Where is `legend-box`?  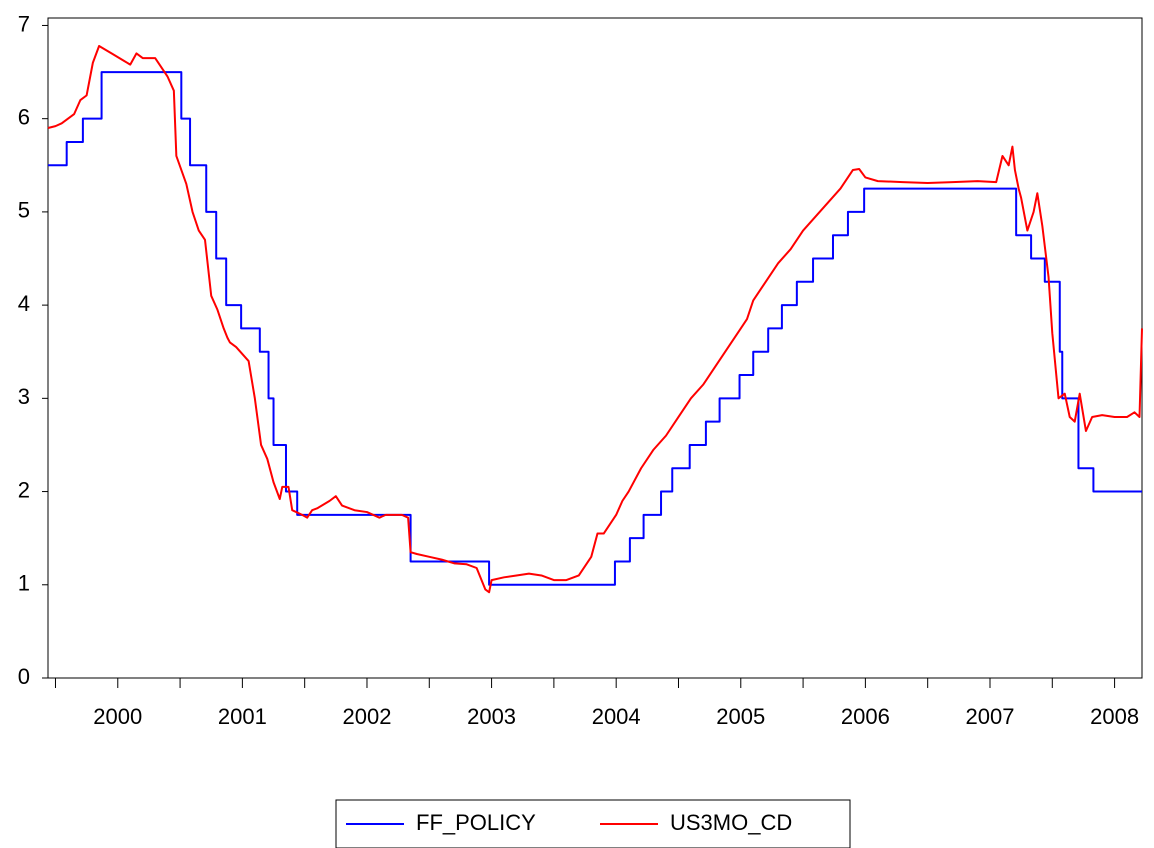
legend-box is located at coordinates (593, 823).